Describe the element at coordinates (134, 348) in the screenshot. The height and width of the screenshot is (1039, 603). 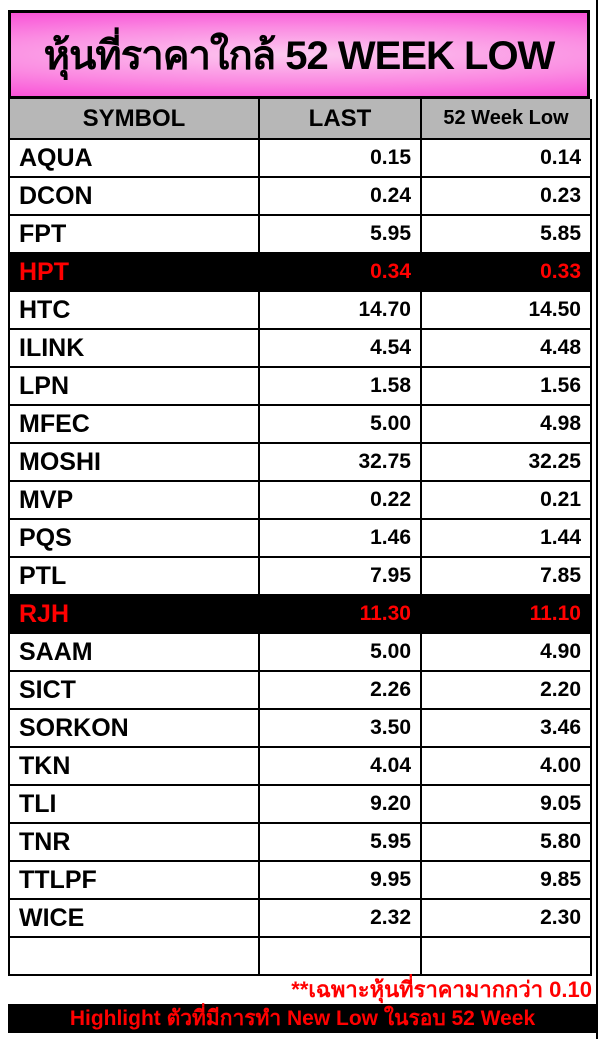
I see `symbol-cell: ILINK` at that location.